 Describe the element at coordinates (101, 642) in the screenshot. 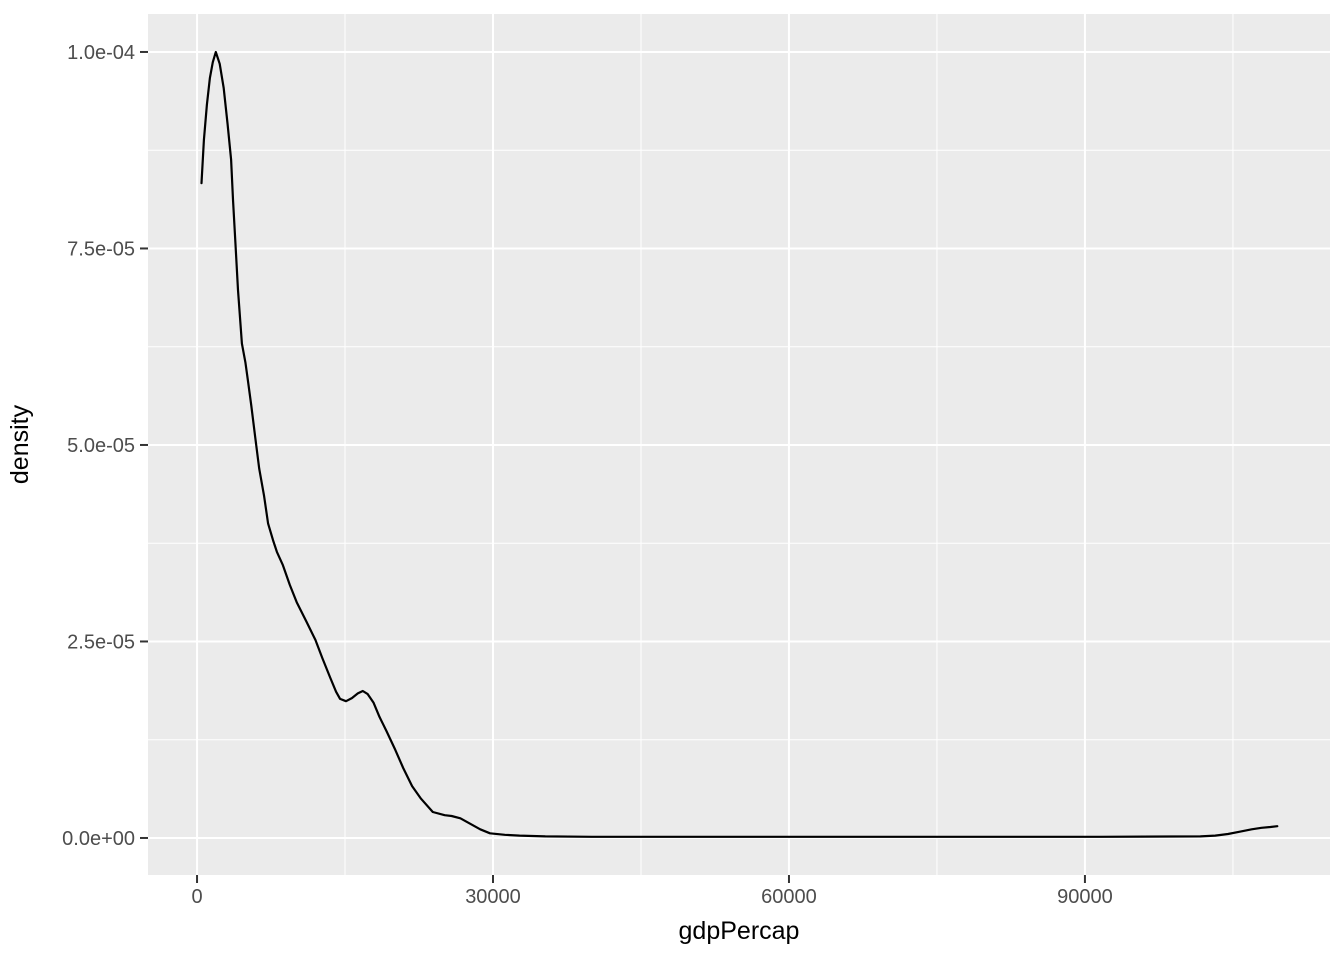

I see `y-tick-label: 2.5e-05` at that location.